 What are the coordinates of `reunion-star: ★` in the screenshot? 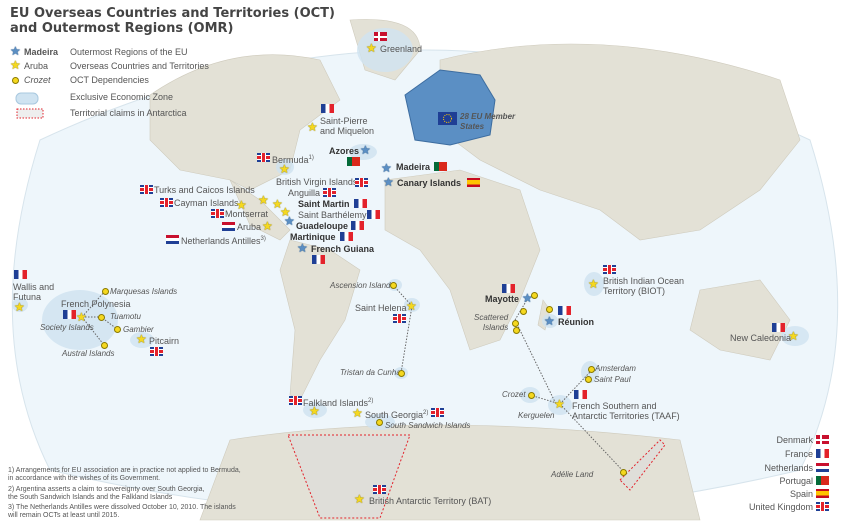 It's located at (549, 321).